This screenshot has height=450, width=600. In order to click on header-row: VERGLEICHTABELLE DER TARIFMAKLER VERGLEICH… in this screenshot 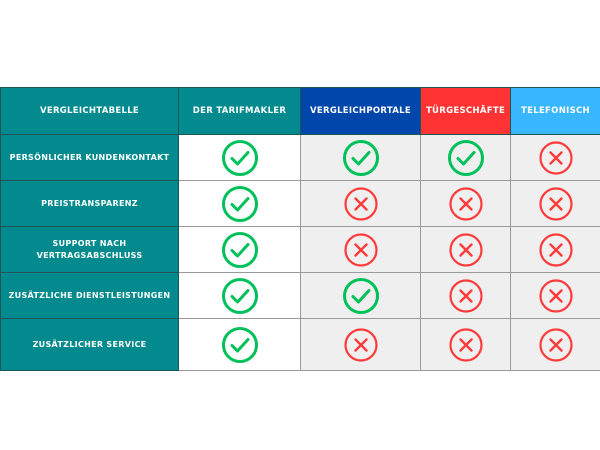, I will do `click(300, 111)`.